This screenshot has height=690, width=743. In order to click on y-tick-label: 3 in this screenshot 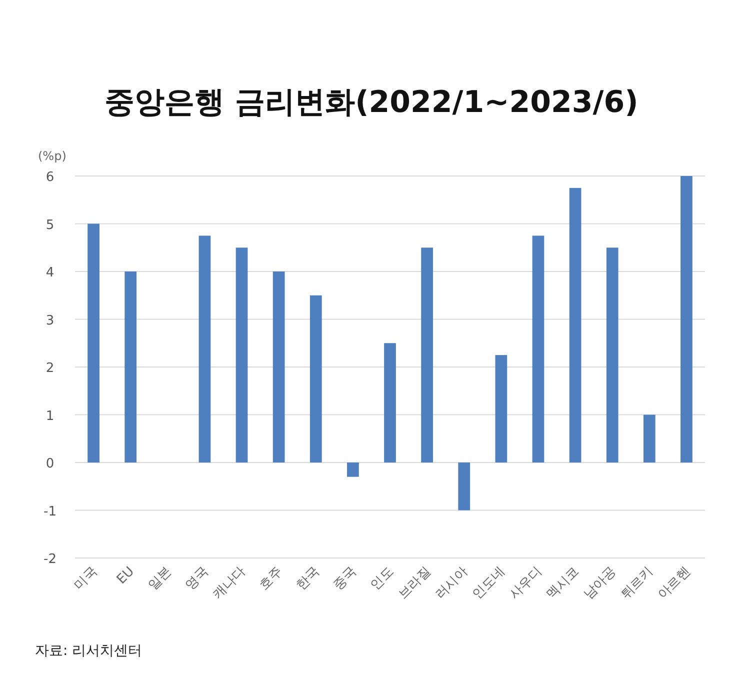, I will do `click(50, 320)`.